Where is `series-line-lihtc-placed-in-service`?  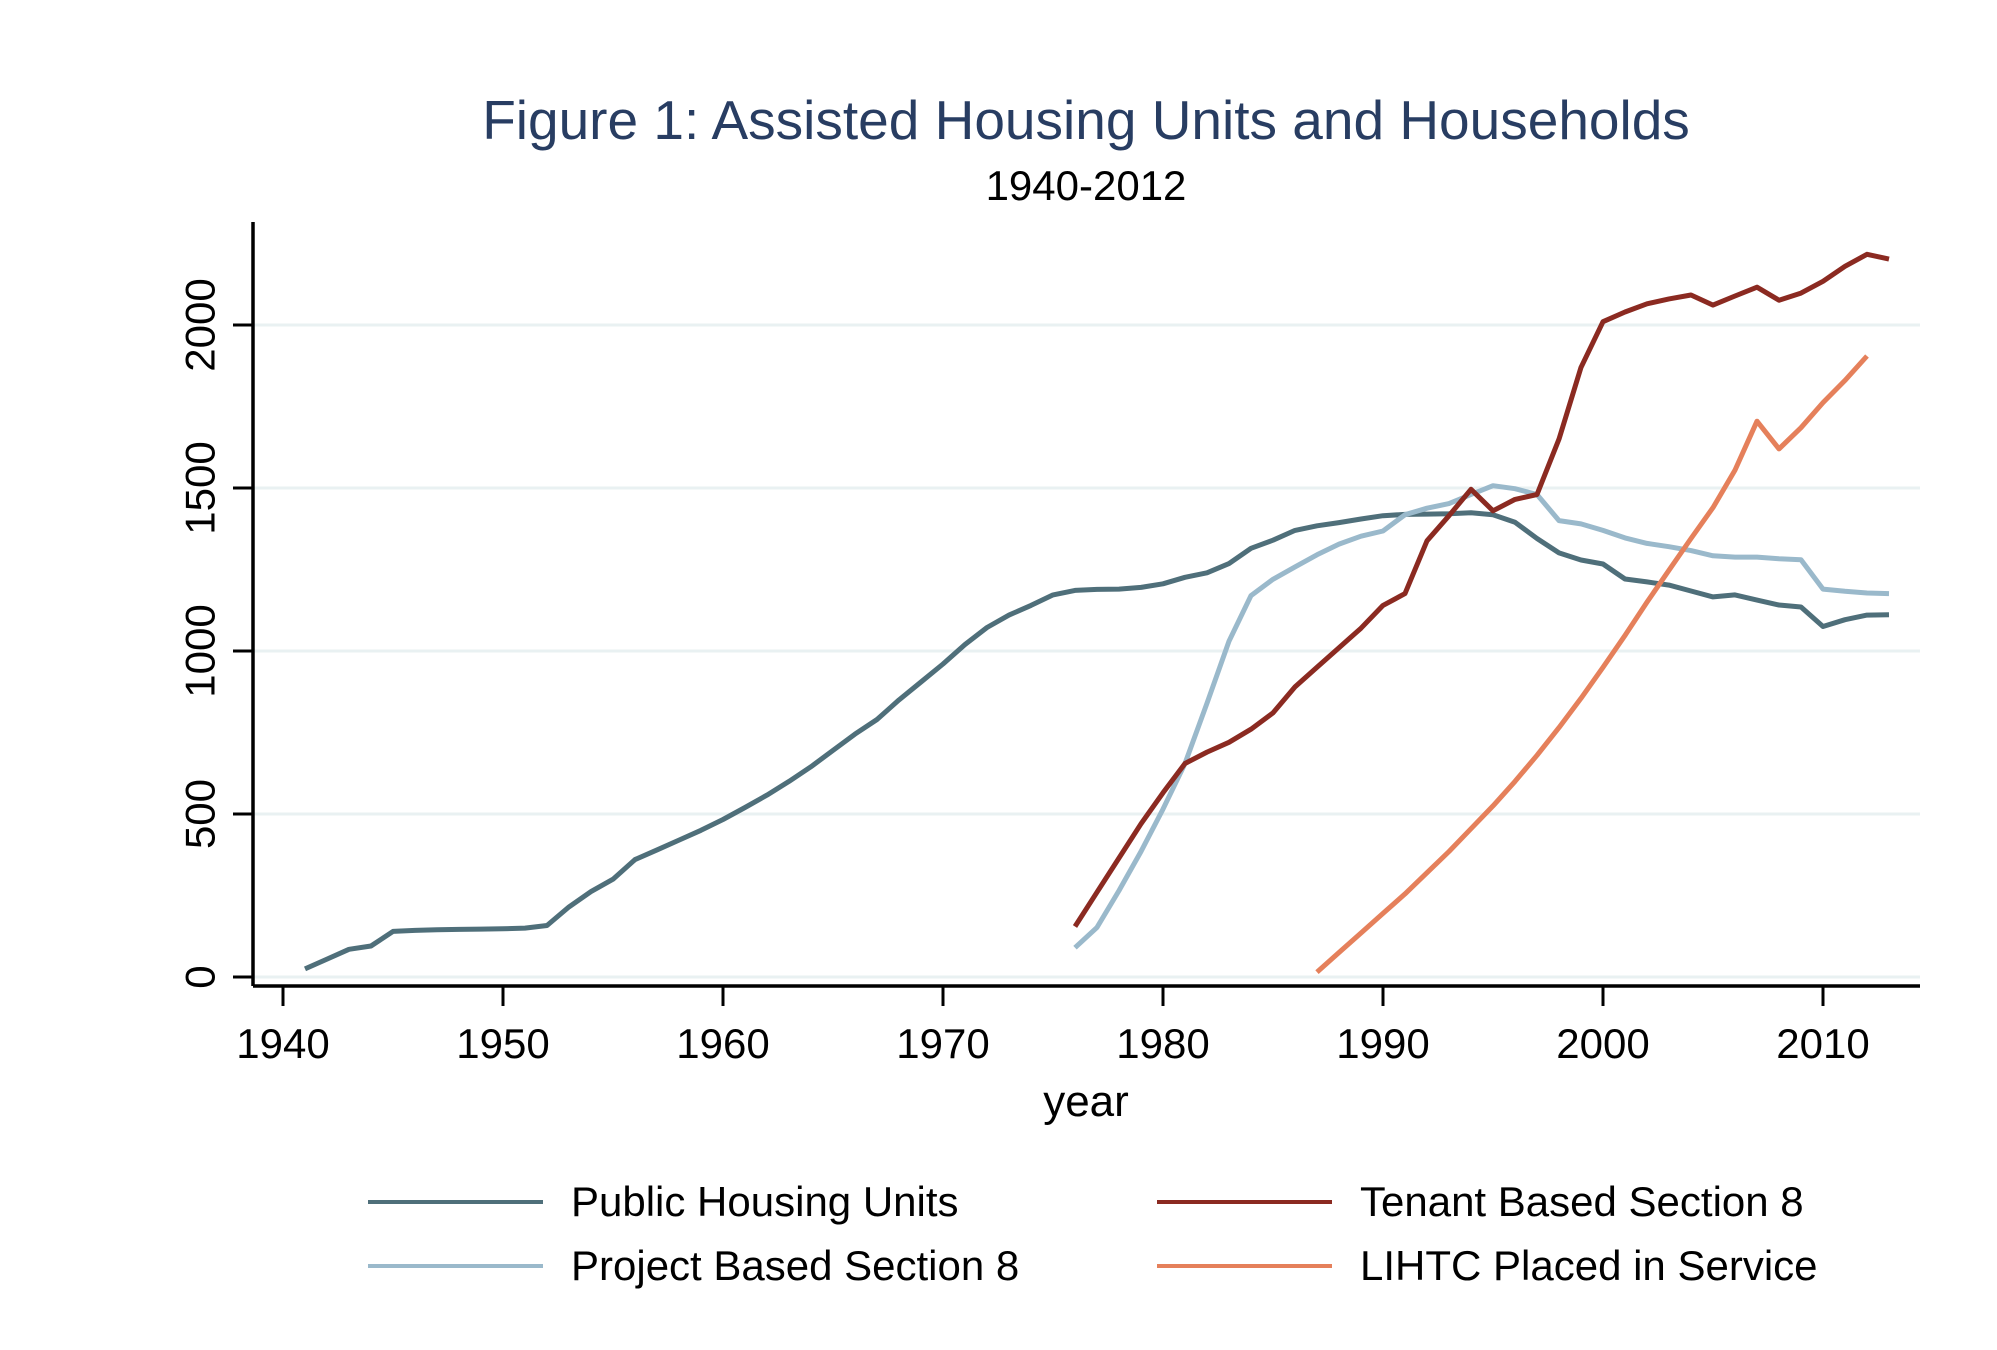
series-line-lihtc-placed-in-service is located at coordinates (1592, 664).